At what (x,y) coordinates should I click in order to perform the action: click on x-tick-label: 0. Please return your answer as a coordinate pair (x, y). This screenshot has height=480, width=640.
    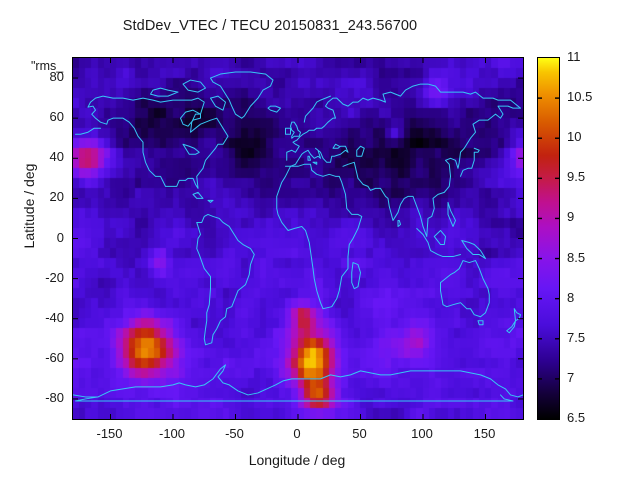
    Looking at the image, I should click on (297, 433).